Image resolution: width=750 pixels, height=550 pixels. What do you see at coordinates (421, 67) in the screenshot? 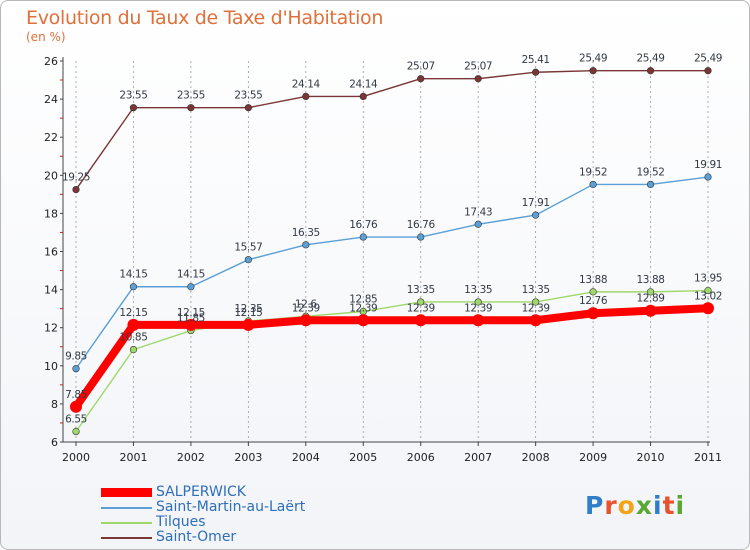
I see `data-label: 25.07` at bounding box center [421, 67].